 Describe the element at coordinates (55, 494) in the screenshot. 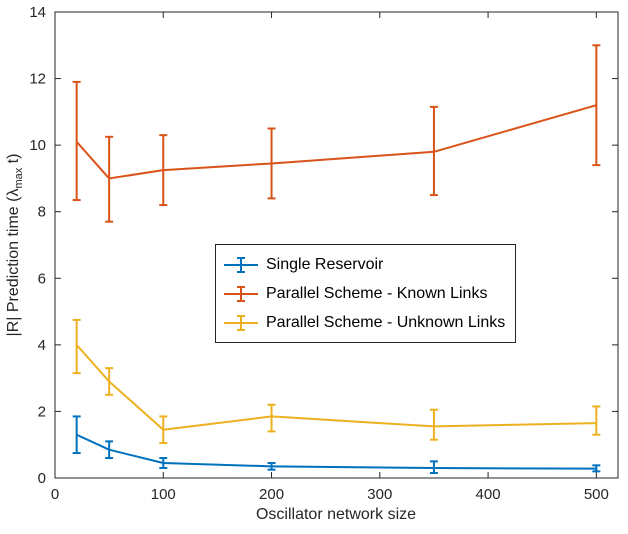

I see `x-tick-label: 0` at that location.